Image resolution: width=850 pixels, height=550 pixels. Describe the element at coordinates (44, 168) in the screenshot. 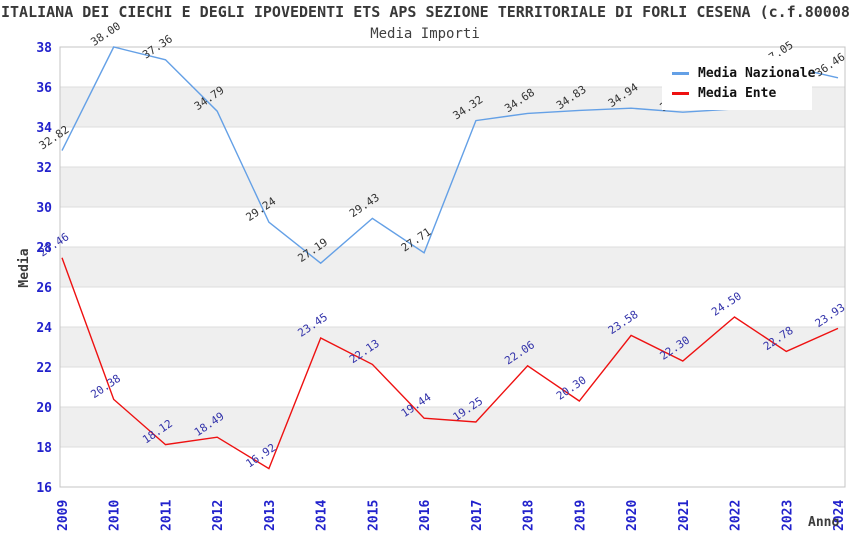

I see `y-tick-label: 32` at that location.